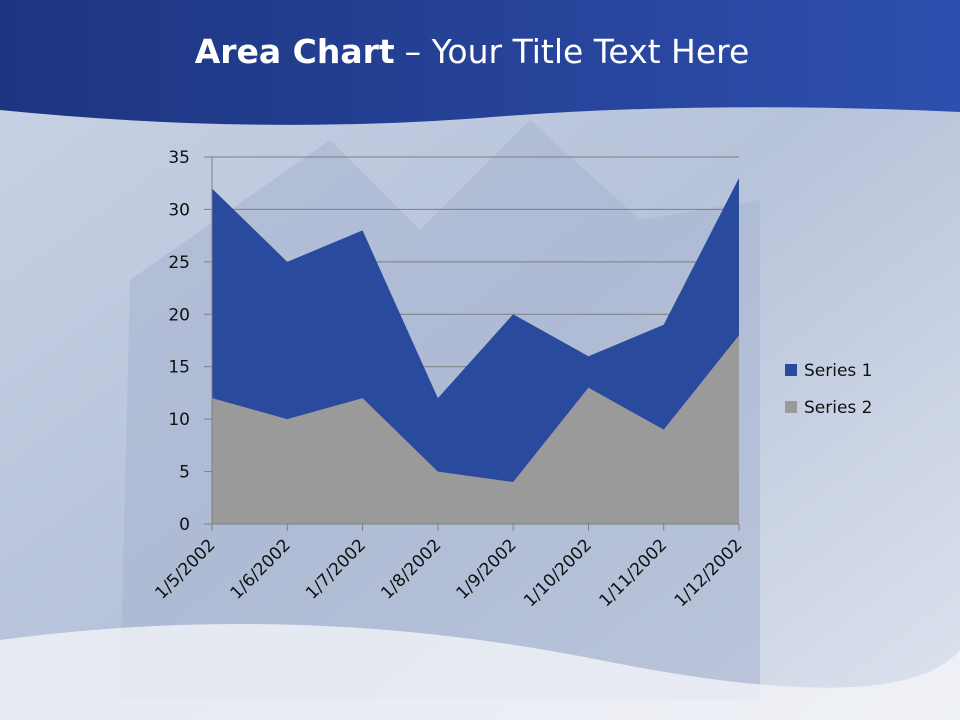 The height and width of the screenshot is (720, 960). Describe the element at coordinates (838, 371) in the screenshot. I see `legend-label: Series 1` at that location.